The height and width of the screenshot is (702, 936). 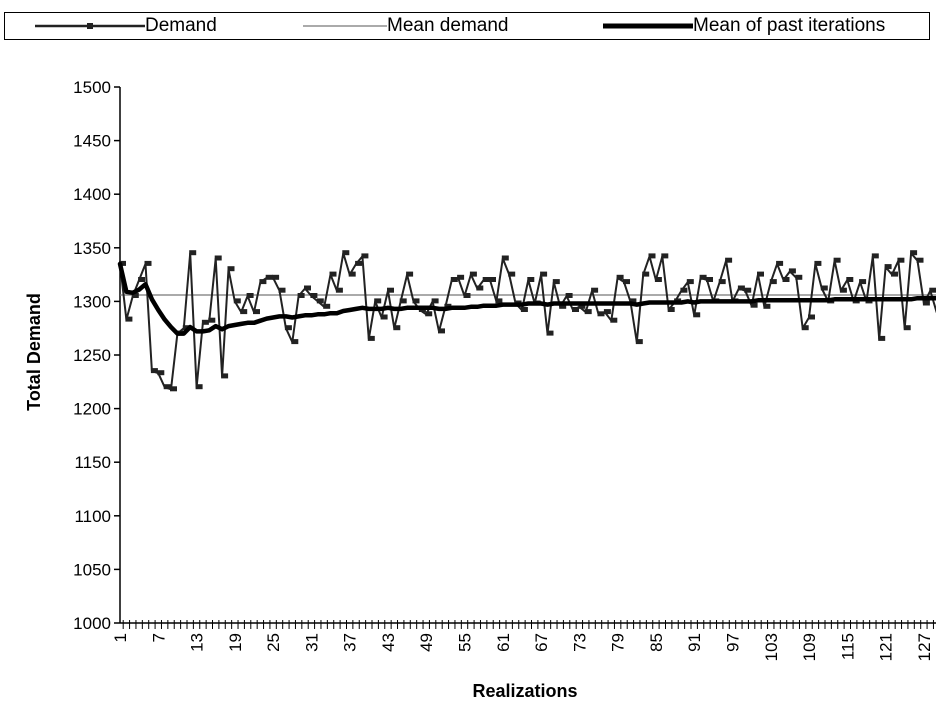 I want to click on x-tick-label-67: 67, so click(x=541, y=642).